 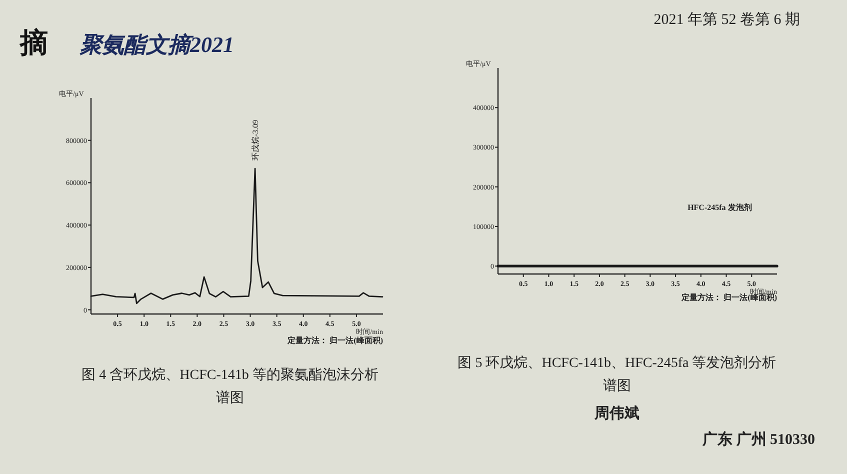 What do you see at coordinates (617, 413) in the screenshot?
I see `text: 周伟斌` at bounding box center [617, 413].